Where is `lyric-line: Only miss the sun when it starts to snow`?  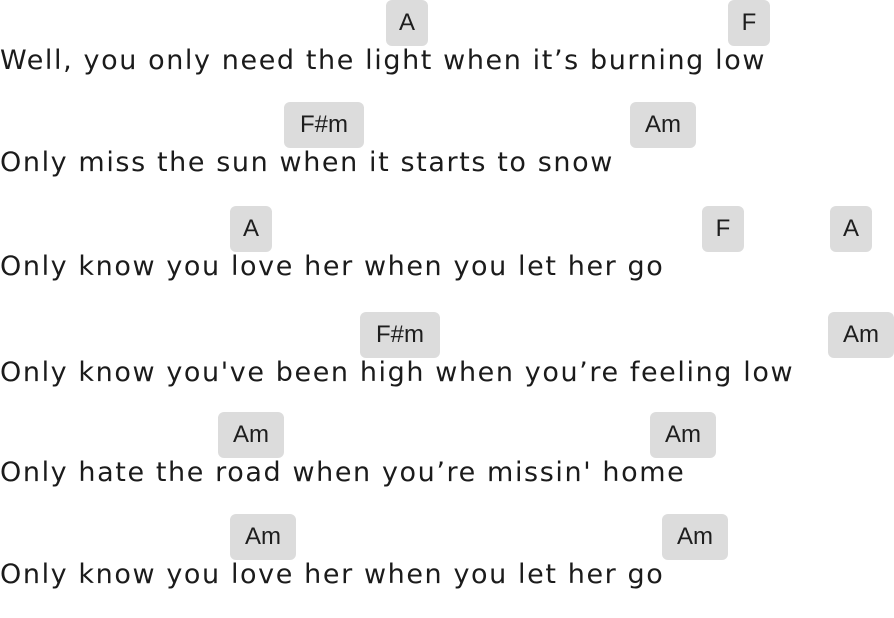 lyric-line: Only miss the sun when it starts to snow is located at coordinates (307, 162).